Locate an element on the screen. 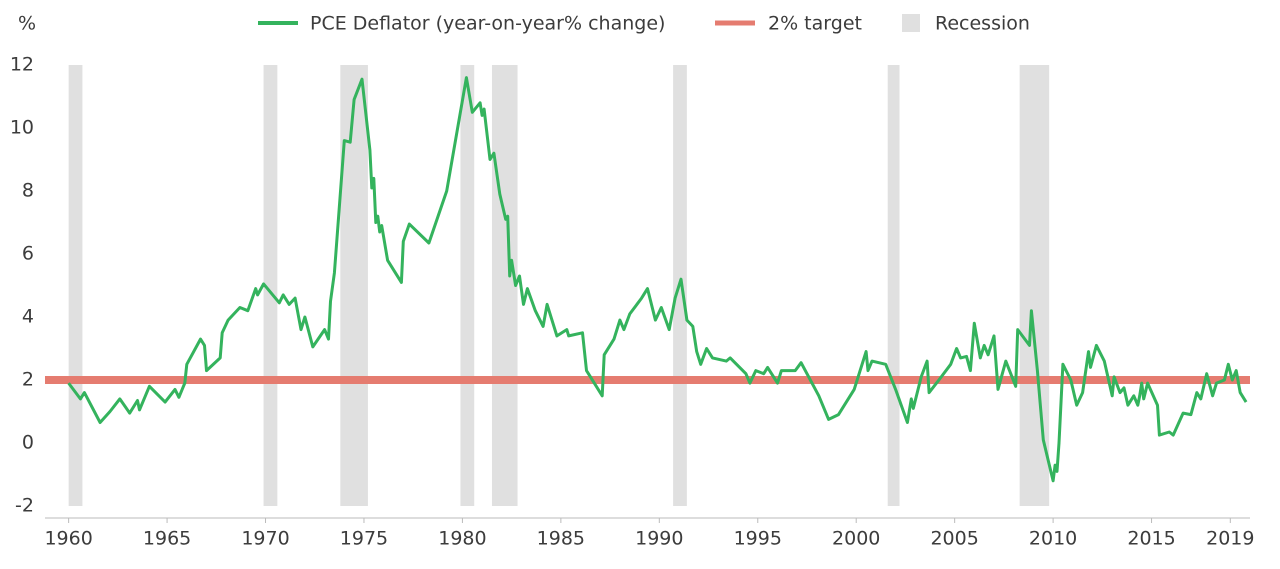 This screenshot has width=1280, height=569. x-tick-label: 2015 is located at coordinates (1151, 539).